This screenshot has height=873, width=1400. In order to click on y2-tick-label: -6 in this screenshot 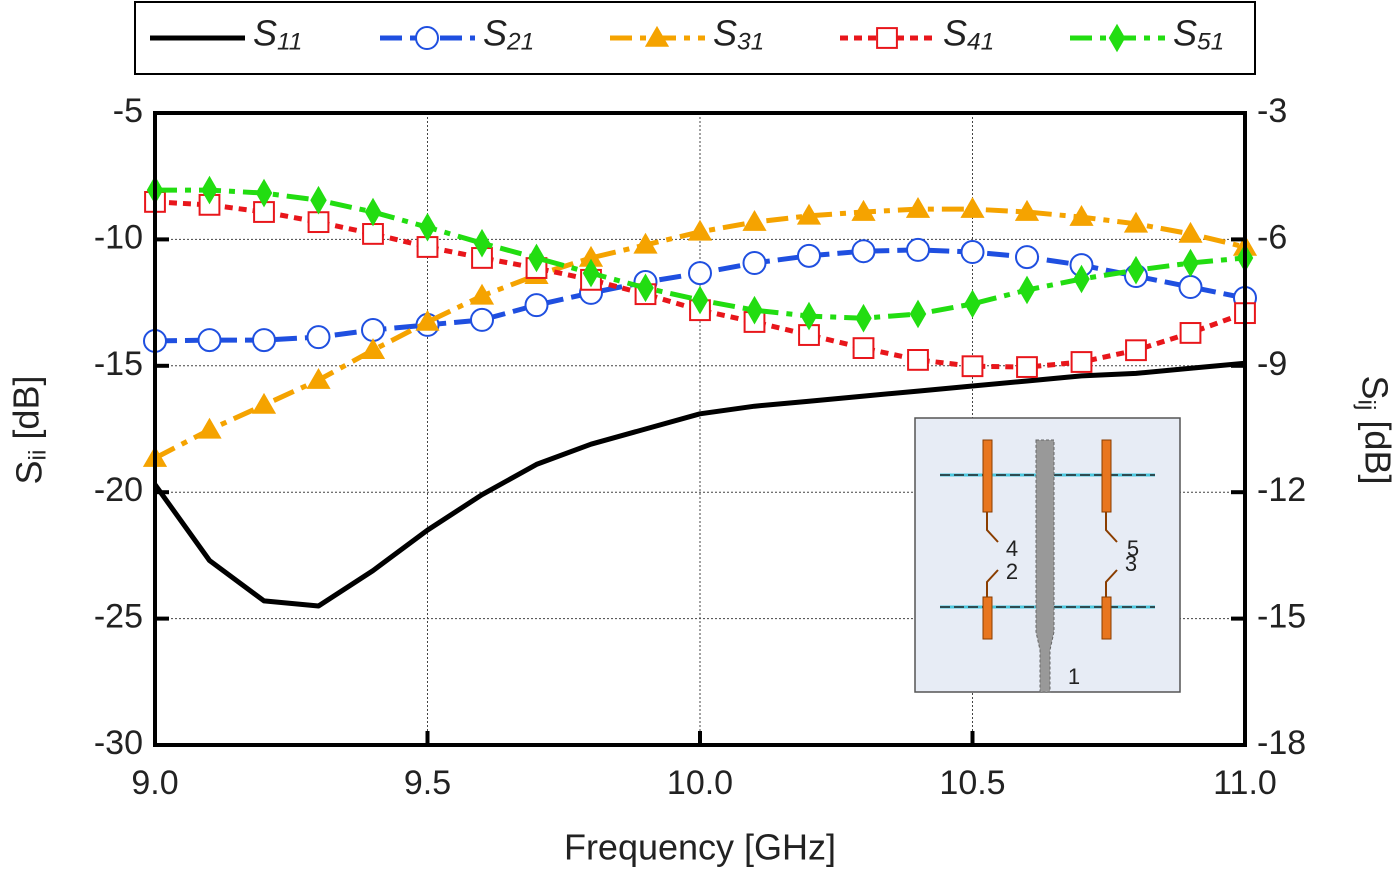, I will do `click(1272, 237)`.